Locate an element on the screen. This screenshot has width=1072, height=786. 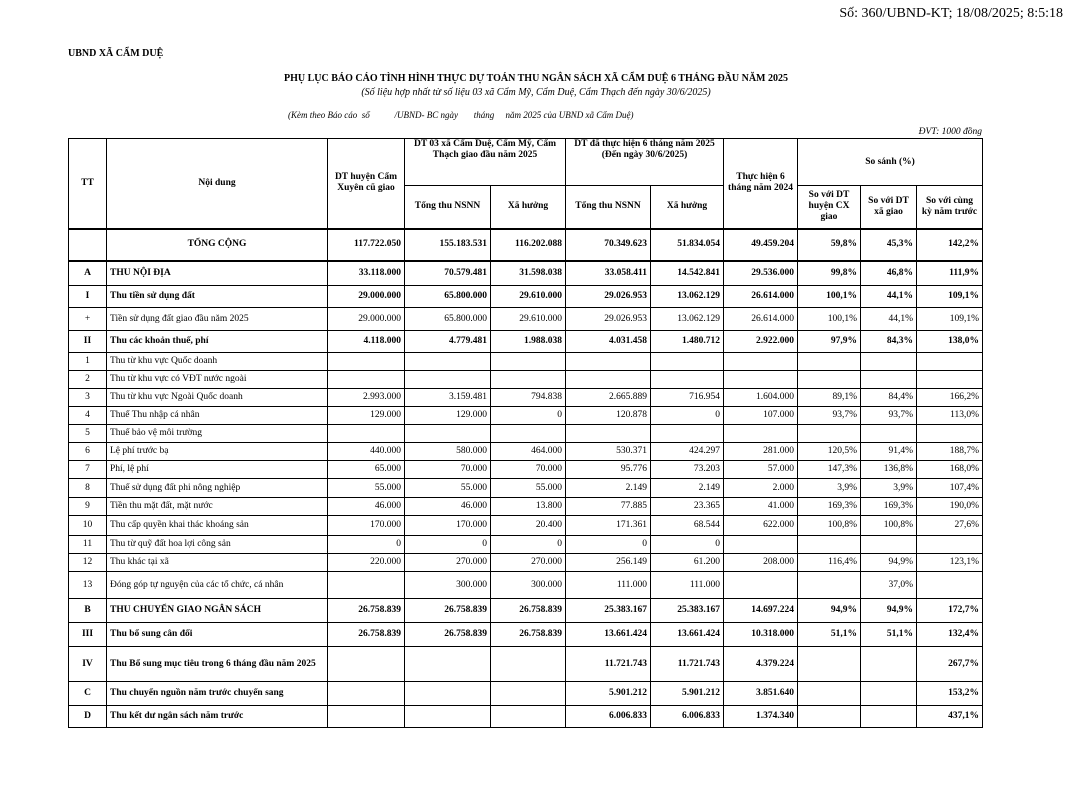
row-value: 29.000.000 is located at coordinates (366, 319).